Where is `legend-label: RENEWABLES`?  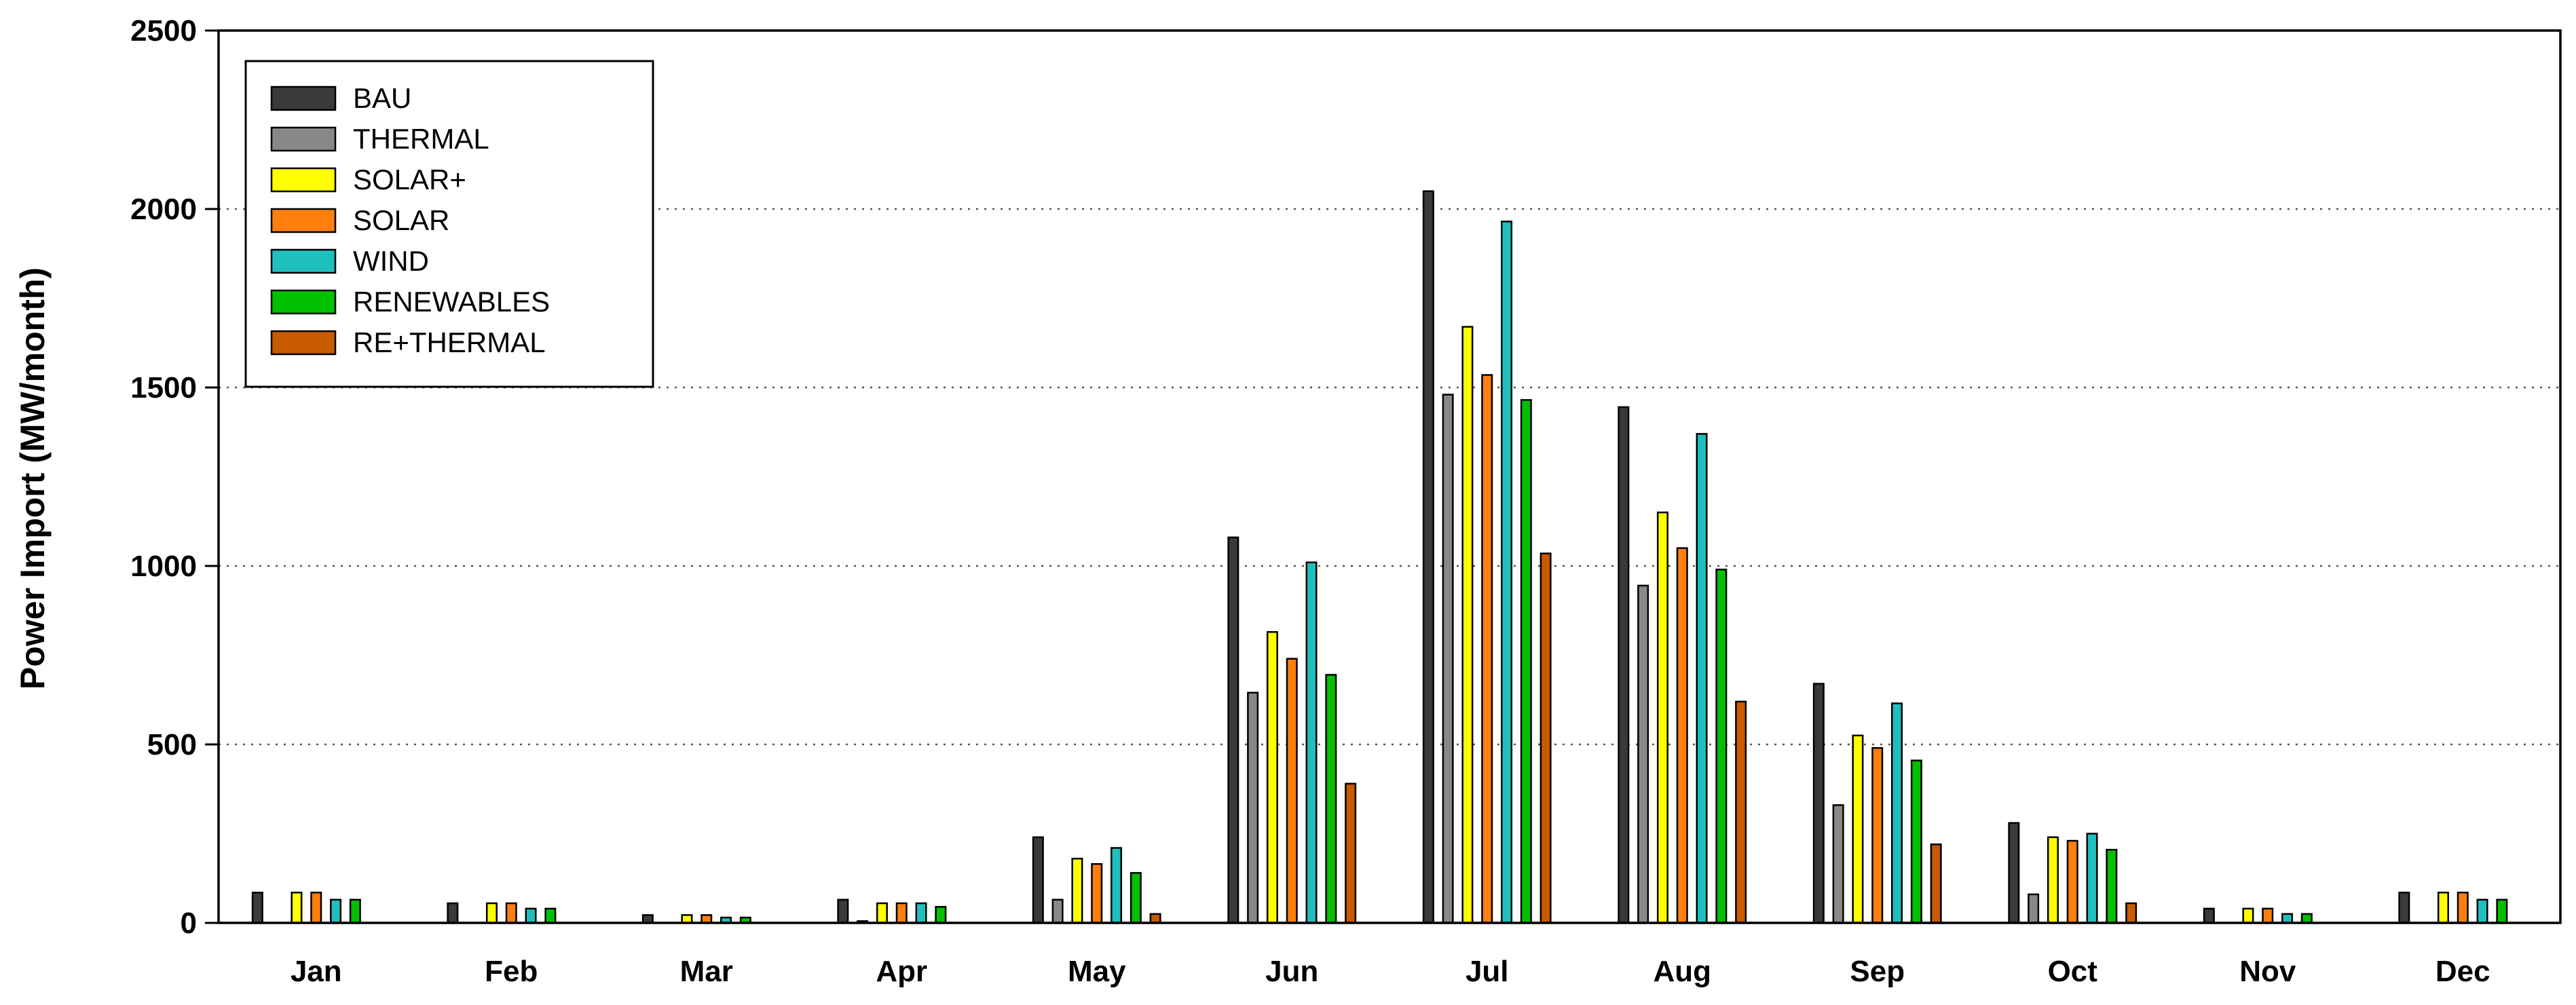
legend-label: RENEWABLES is located at coordinates (451, 302).